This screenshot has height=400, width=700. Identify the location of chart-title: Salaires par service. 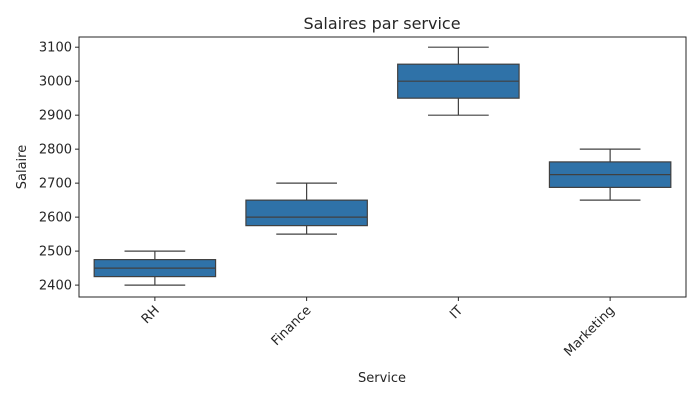
(381, 23).